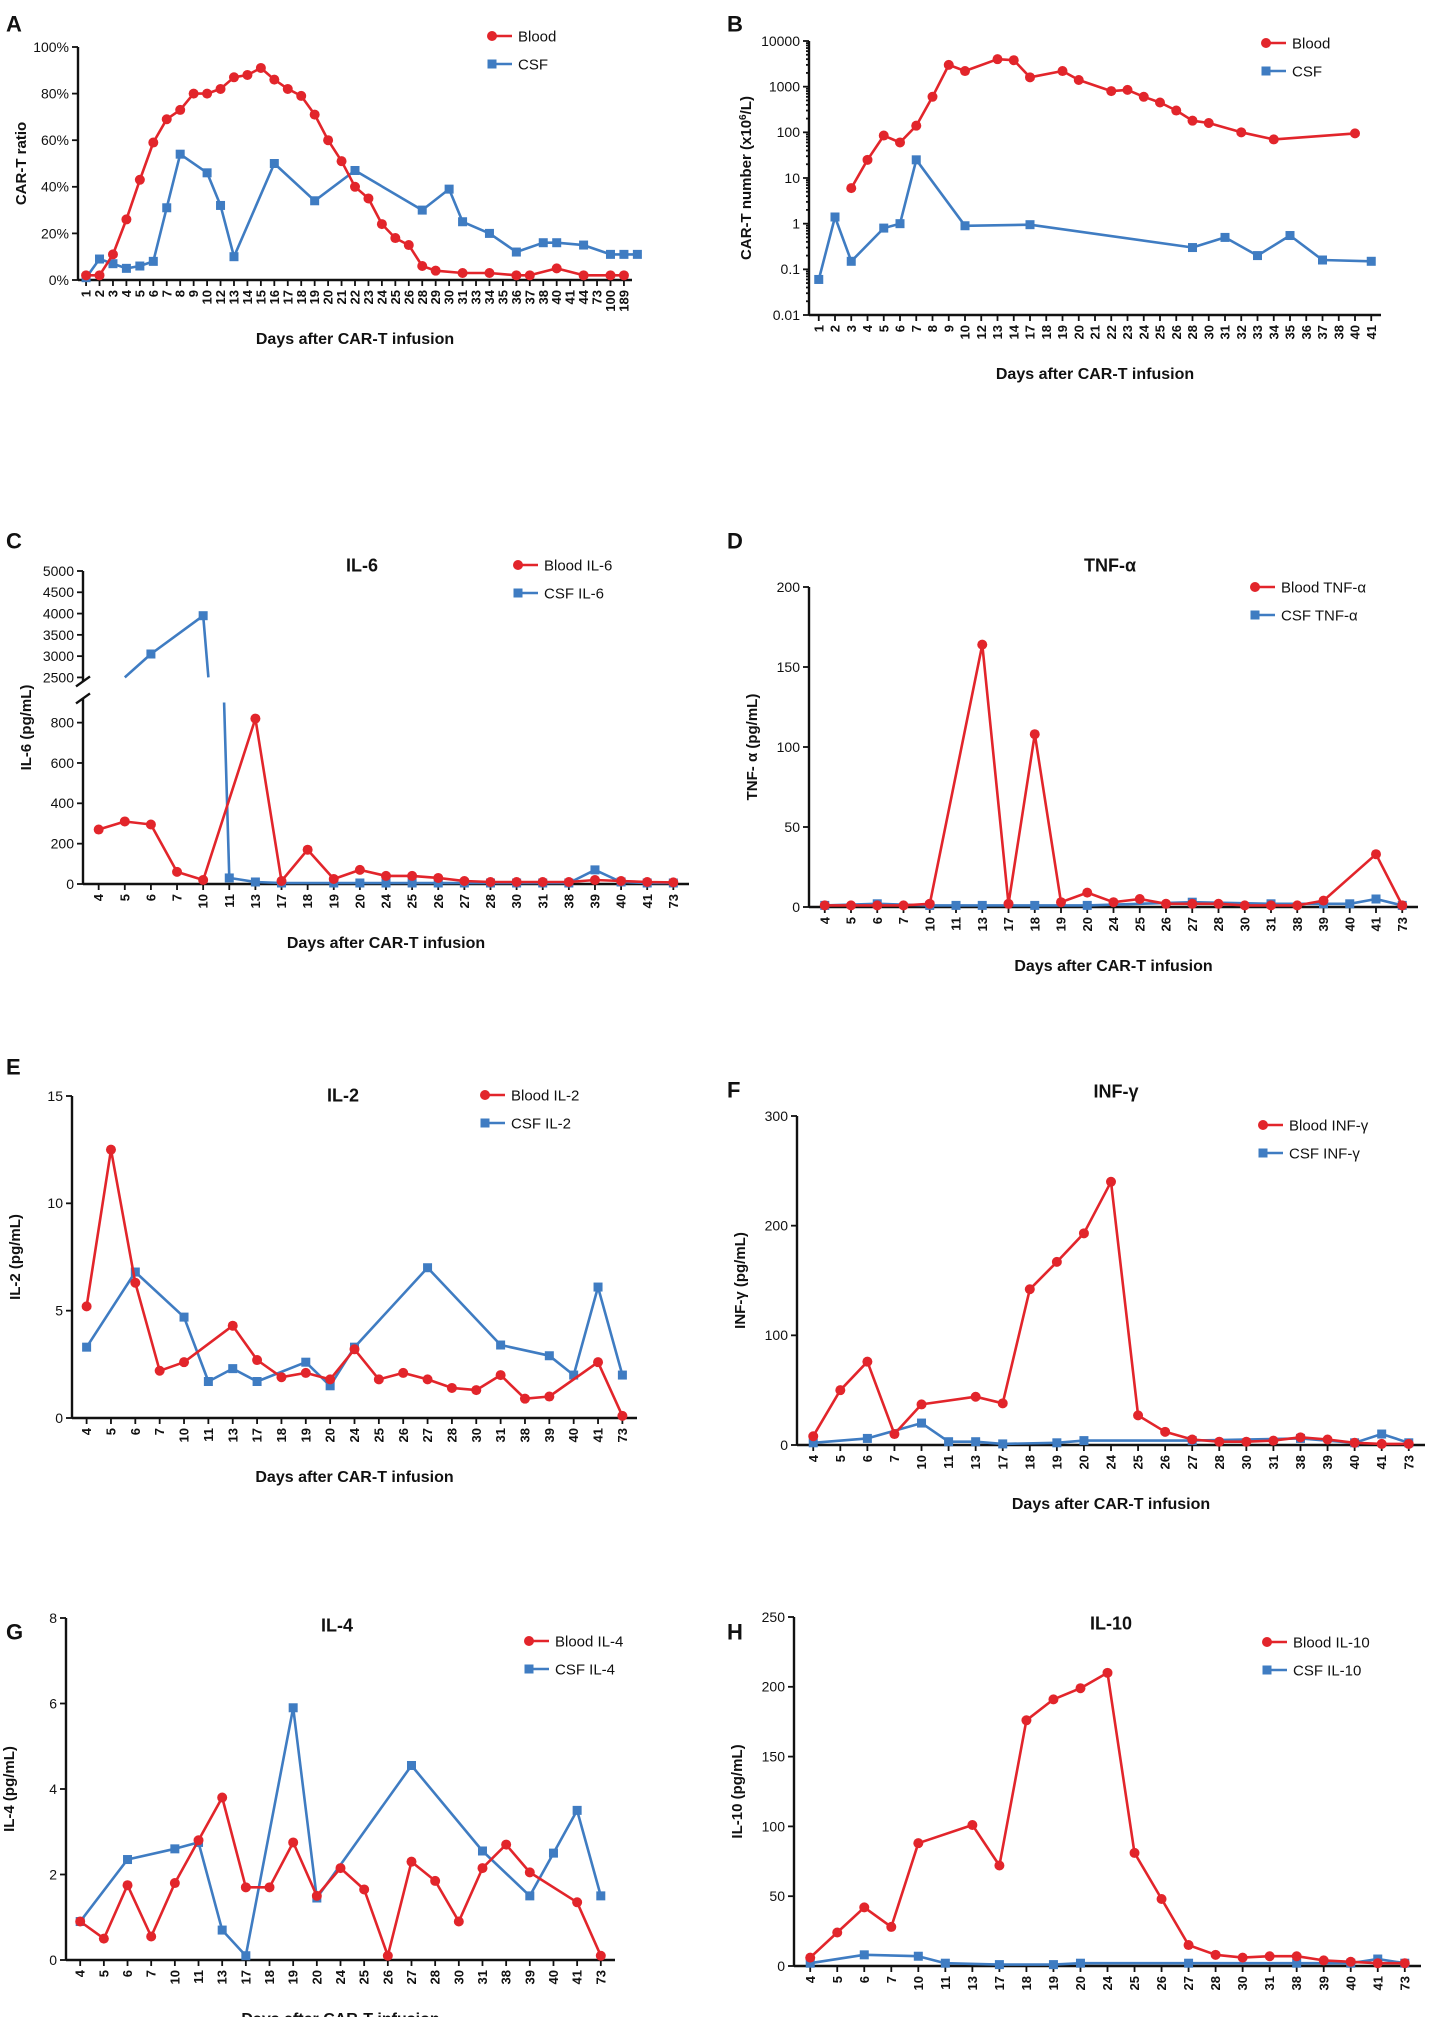 This screenshot has height=2017, width=1441. What do you see at coordinates (337, 1625) in the screenshot?
I see `chart-title: IL-4` at bounding box center [337, 1625].